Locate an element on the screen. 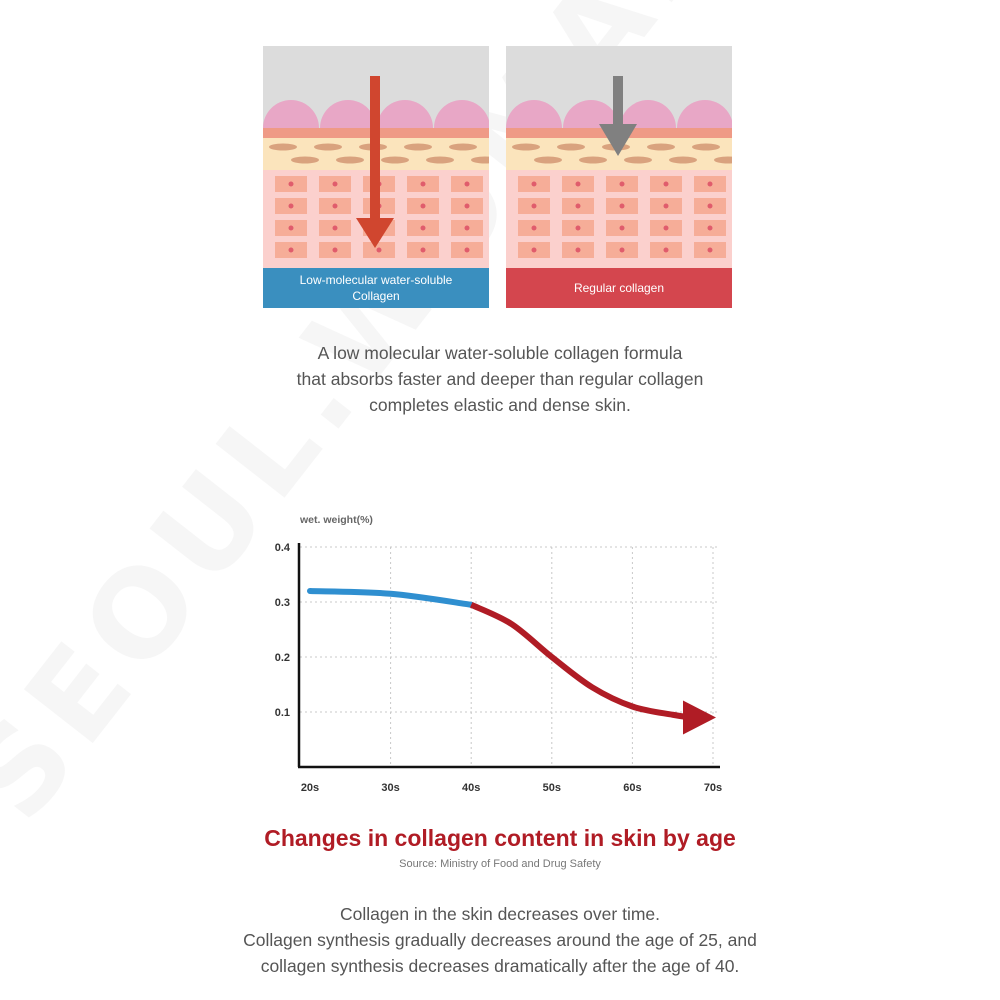 This screenshot has width=1000, height=1000. chart-grid is located at coordinates (510, 656).